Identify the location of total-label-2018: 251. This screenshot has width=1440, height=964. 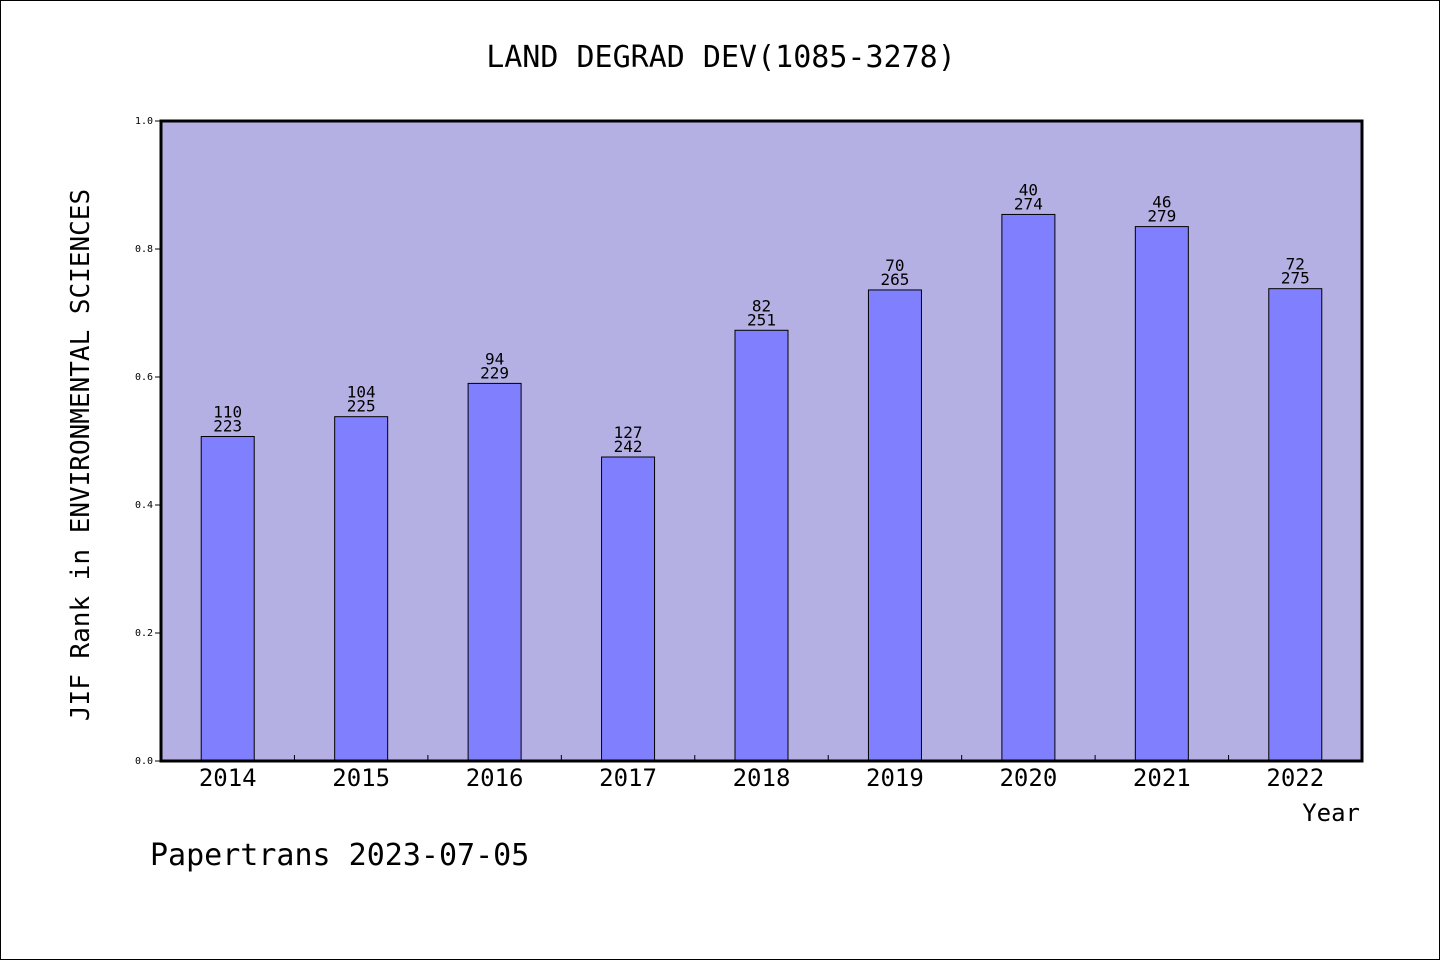
(761, 319).